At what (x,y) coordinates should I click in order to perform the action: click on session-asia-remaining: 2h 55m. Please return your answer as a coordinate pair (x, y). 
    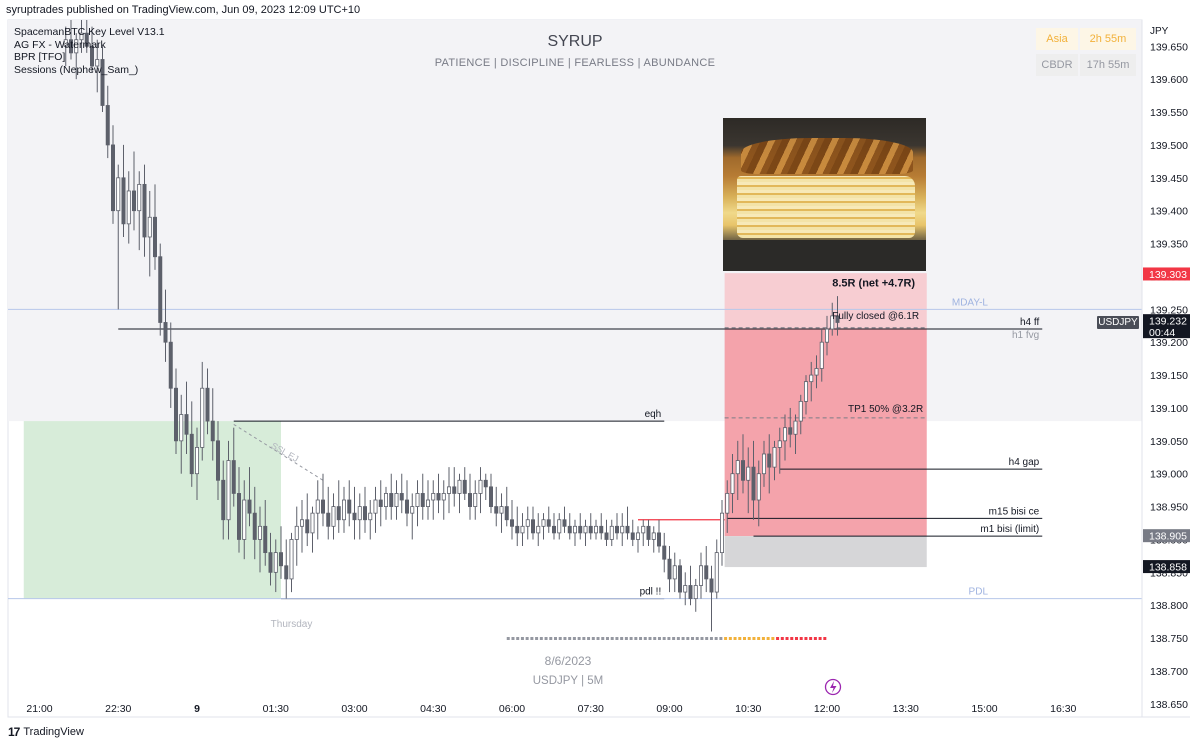
    Looking at the image, I should click on (1108, 39).